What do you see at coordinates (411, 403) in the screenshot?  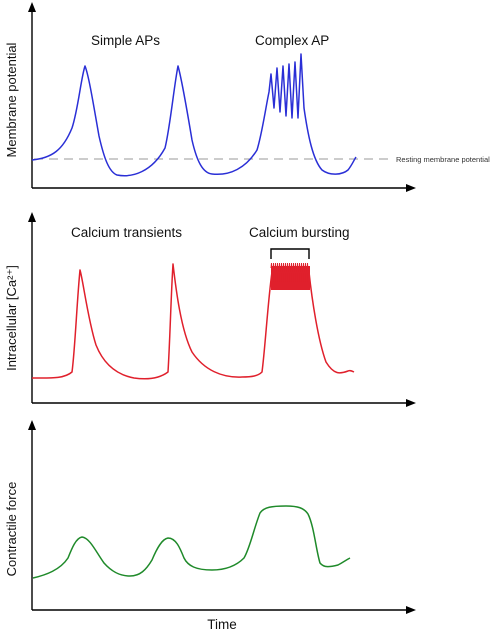 I see `x-axis-arrow-calcium` at bounding box center [411, 403].